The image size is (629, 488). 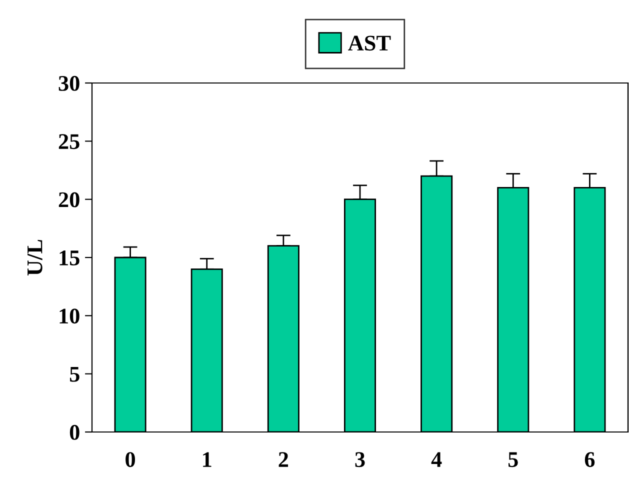 I want to click on y-axis-title: U/L, so click(x=34, y=258).